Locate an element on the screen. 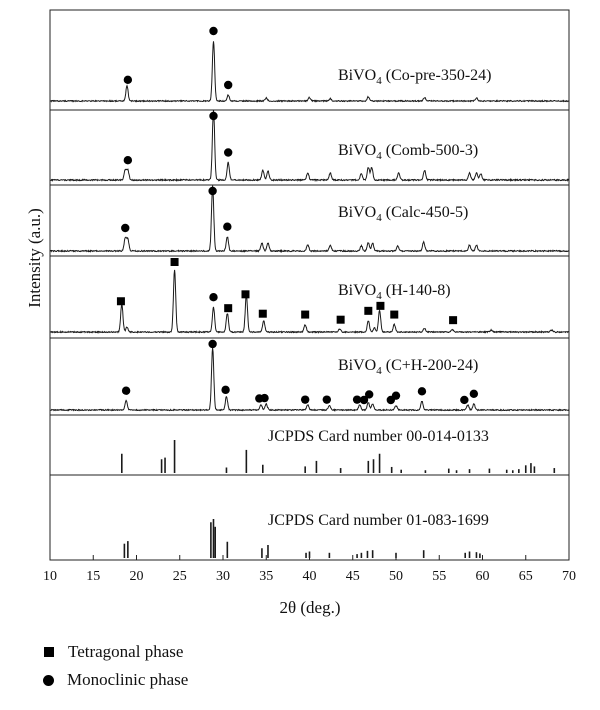  card-label-jcpds-card-number-01-083-1699: JCPDS Card number 01-083-1699 is located at coordinates (378, 520).